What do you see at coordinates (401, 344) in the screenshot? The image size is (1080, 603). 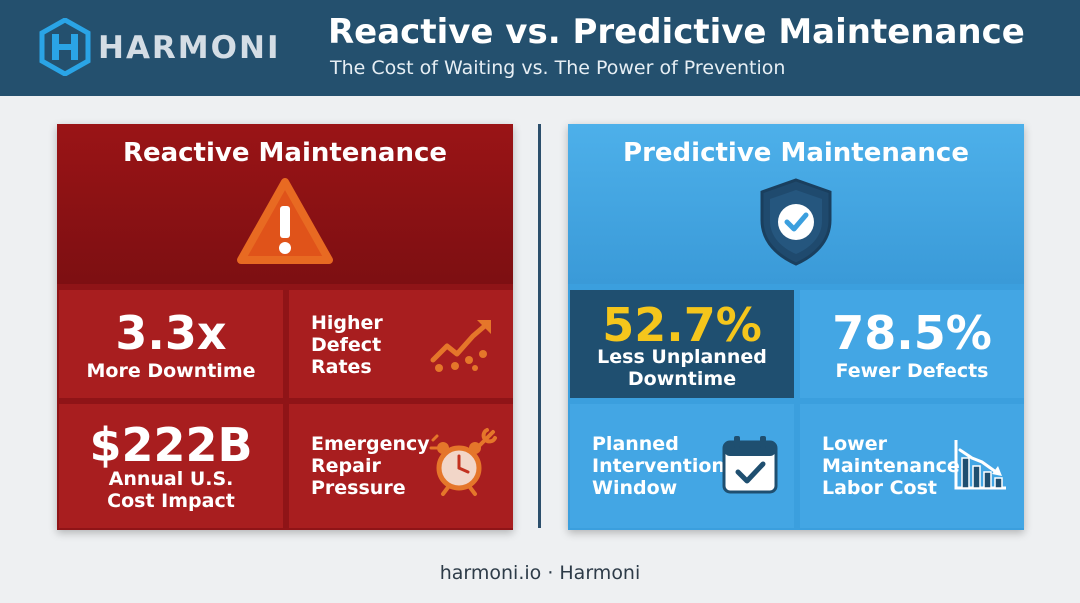 I see `reactive-defect-tile: Higher Defect Rates` at bounding box center [401, 344].